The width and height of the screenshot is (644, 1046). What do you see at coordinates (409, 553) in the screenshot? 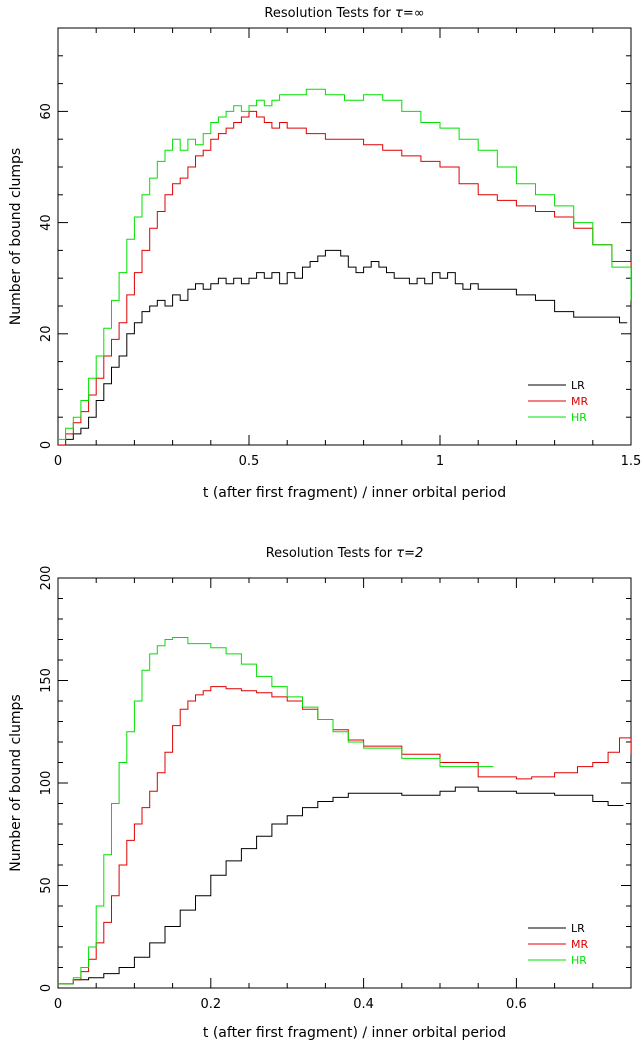
I see `chart-title-symbol: τ=2` at bounding box center [409, 553].